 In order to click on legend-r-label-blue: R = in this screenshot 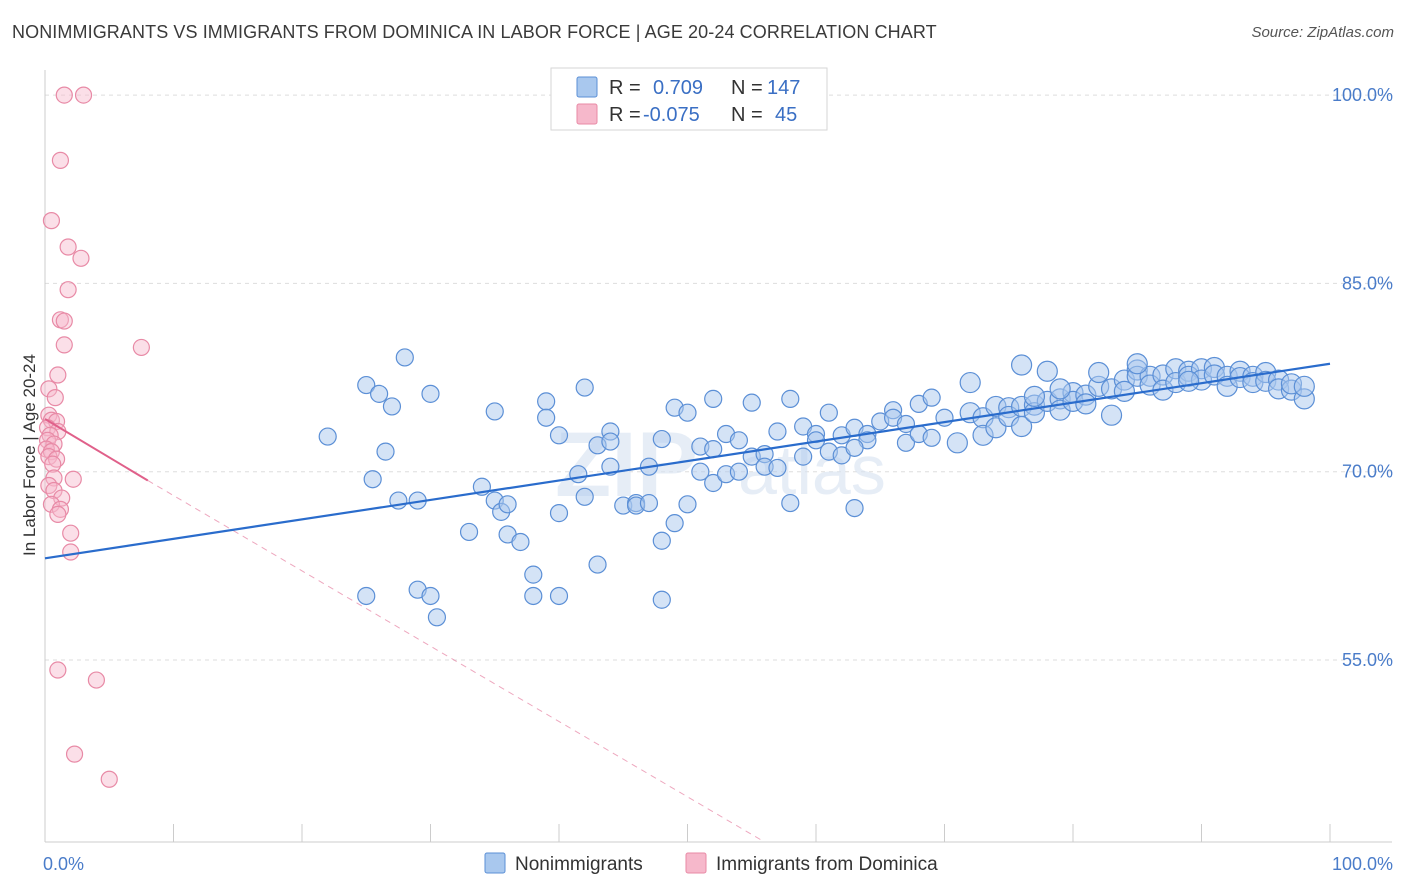, I will do `click(625, 88)`.